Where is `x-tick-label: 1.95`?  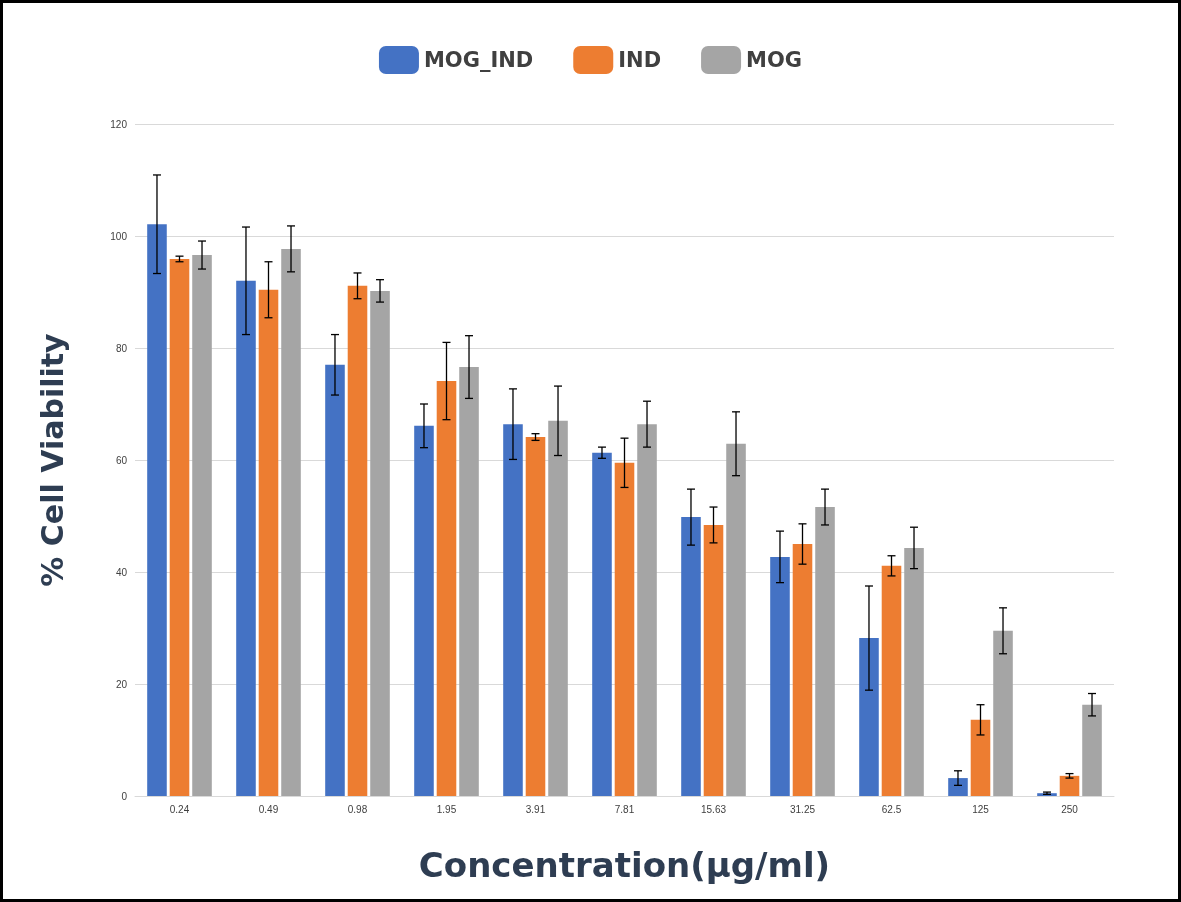
x-tick-label: 1.95 is located at coordinates (446, 809).